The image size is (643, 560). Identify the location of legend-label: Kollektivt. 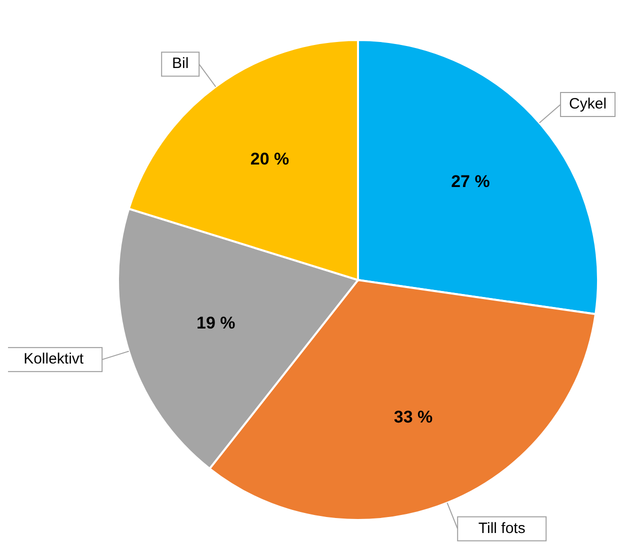
(54, 359).